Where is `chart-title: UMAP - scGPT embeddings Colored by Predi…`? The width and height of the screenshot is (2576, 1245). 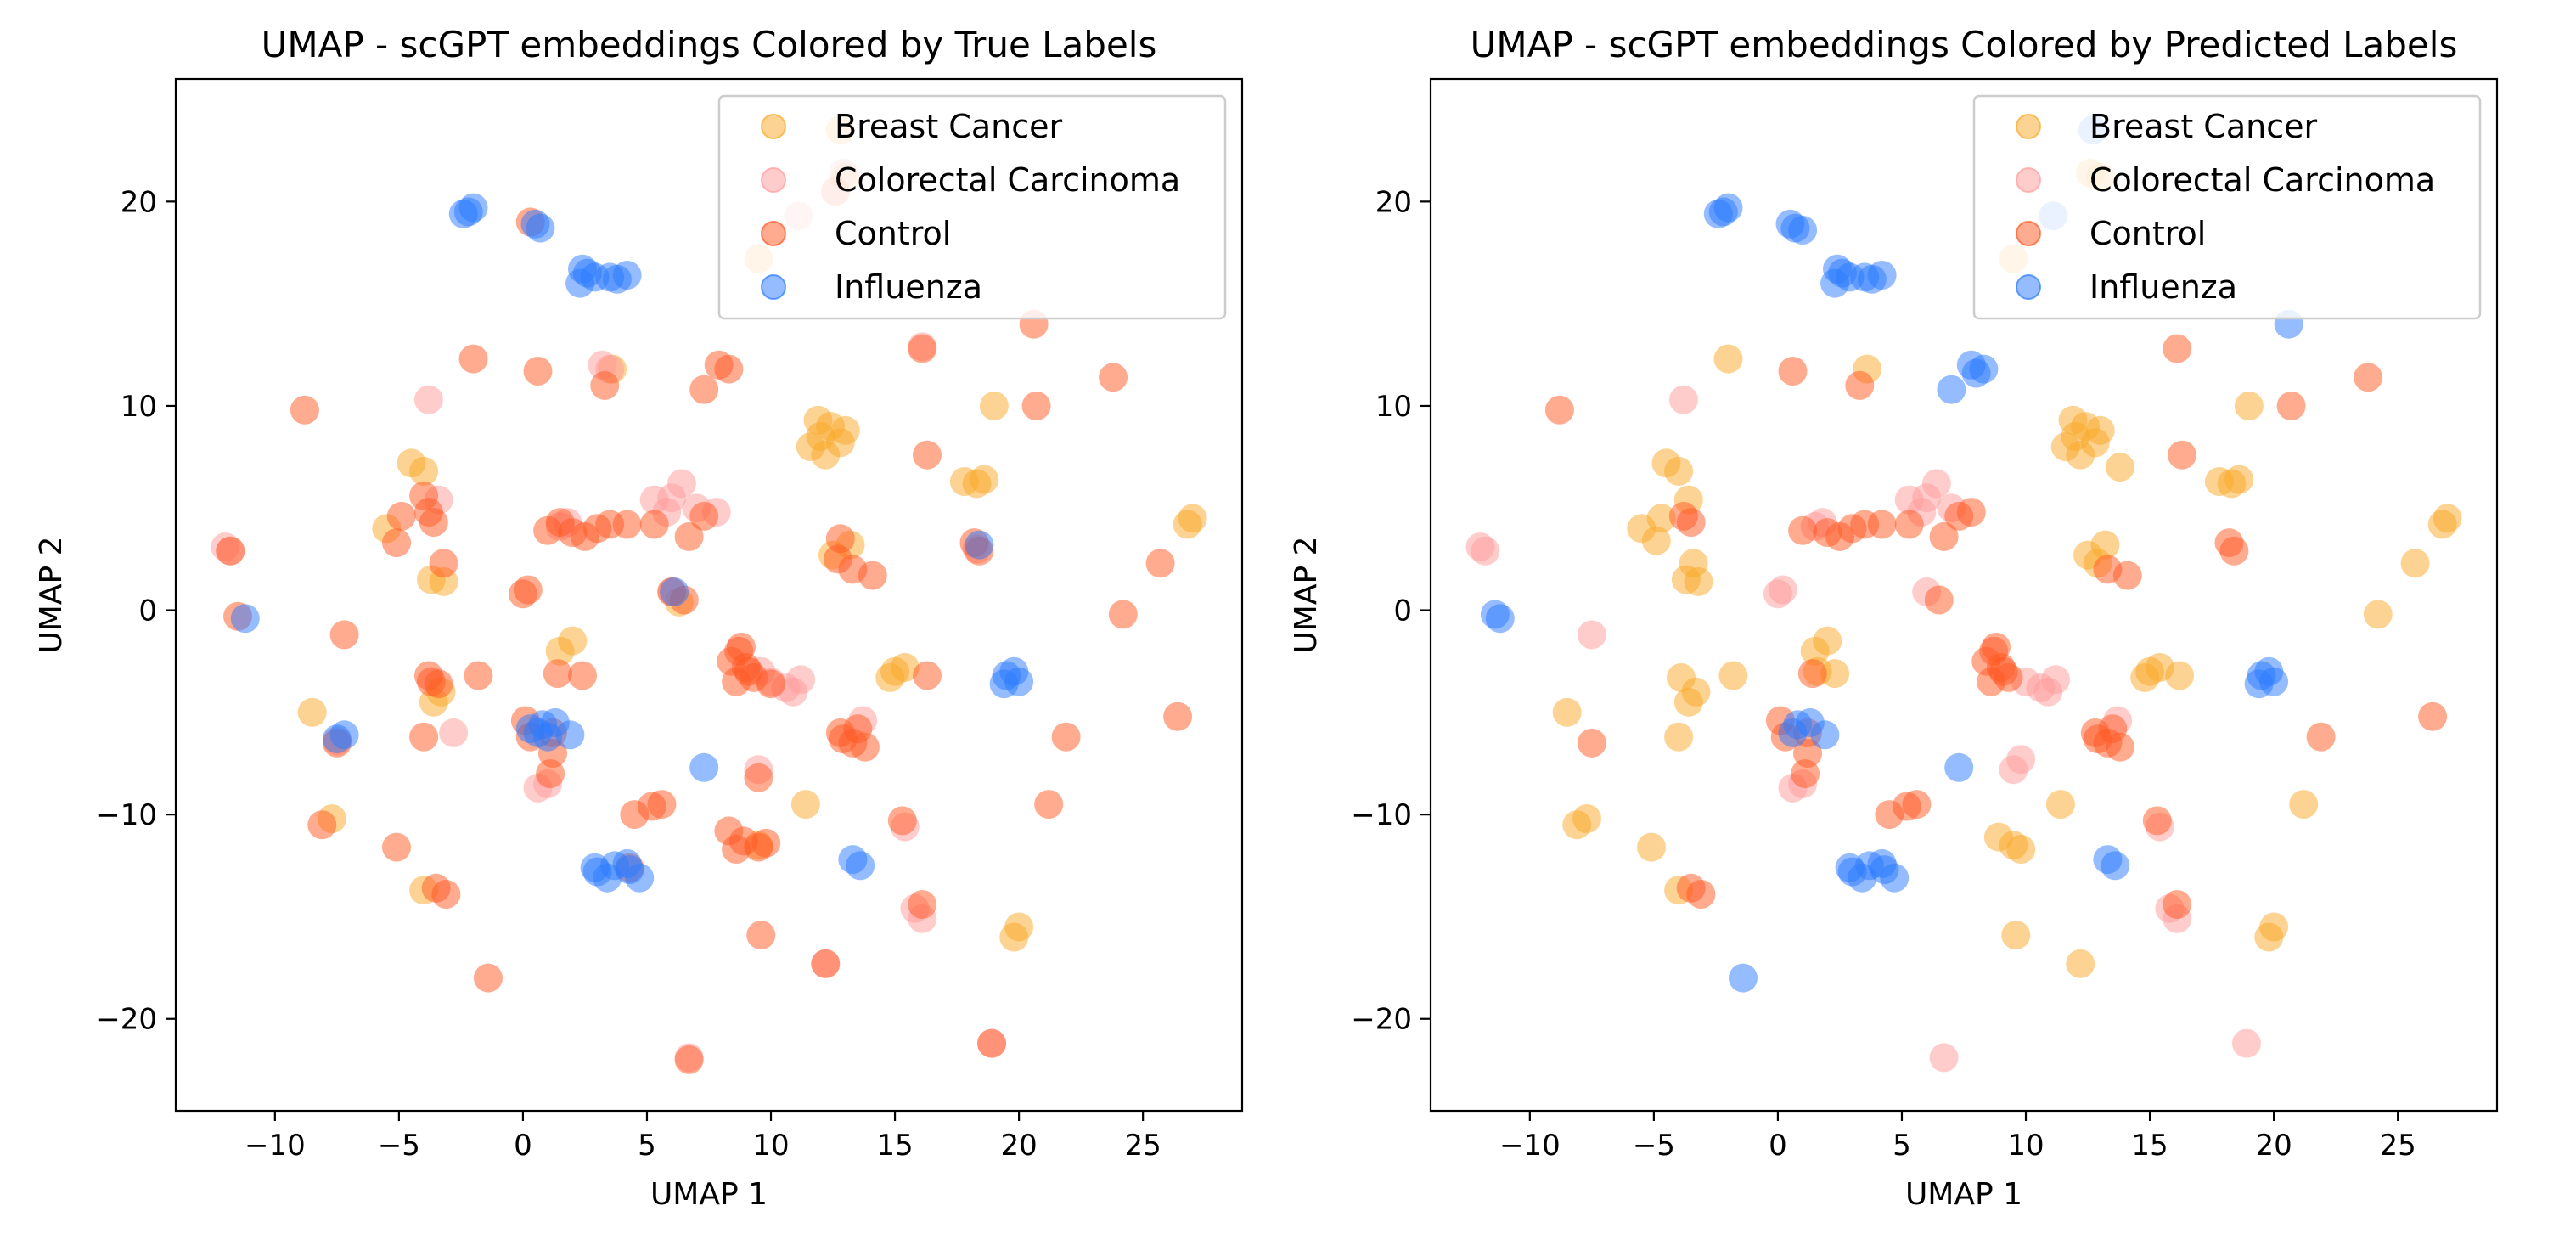
chart-title: UMAP - scGPT embeddings Colored by Predi… is located at coordinates (1964, 44).